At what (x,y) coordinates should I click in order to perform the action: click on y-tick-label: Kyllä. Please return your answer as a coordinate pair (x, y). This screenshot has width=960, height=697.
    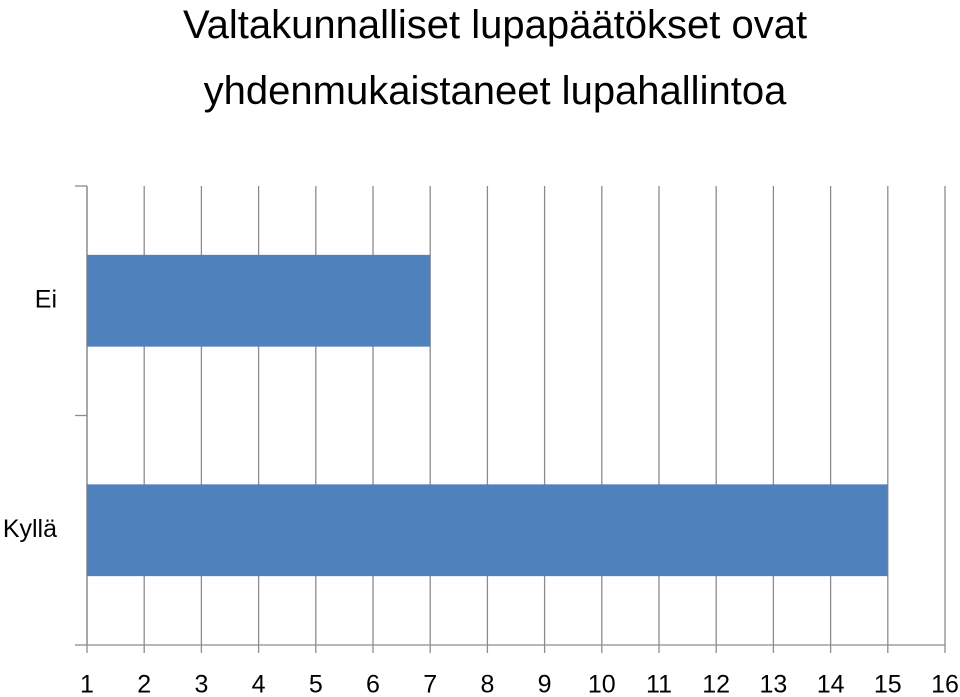
    Looking at the image, I should click on (30, 529).